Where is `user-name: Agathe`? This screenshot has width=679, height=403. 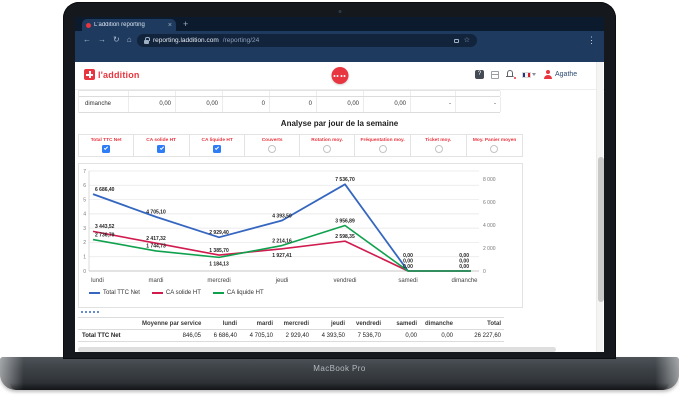
user-name: Agathe is located at coordinates (566, 74).